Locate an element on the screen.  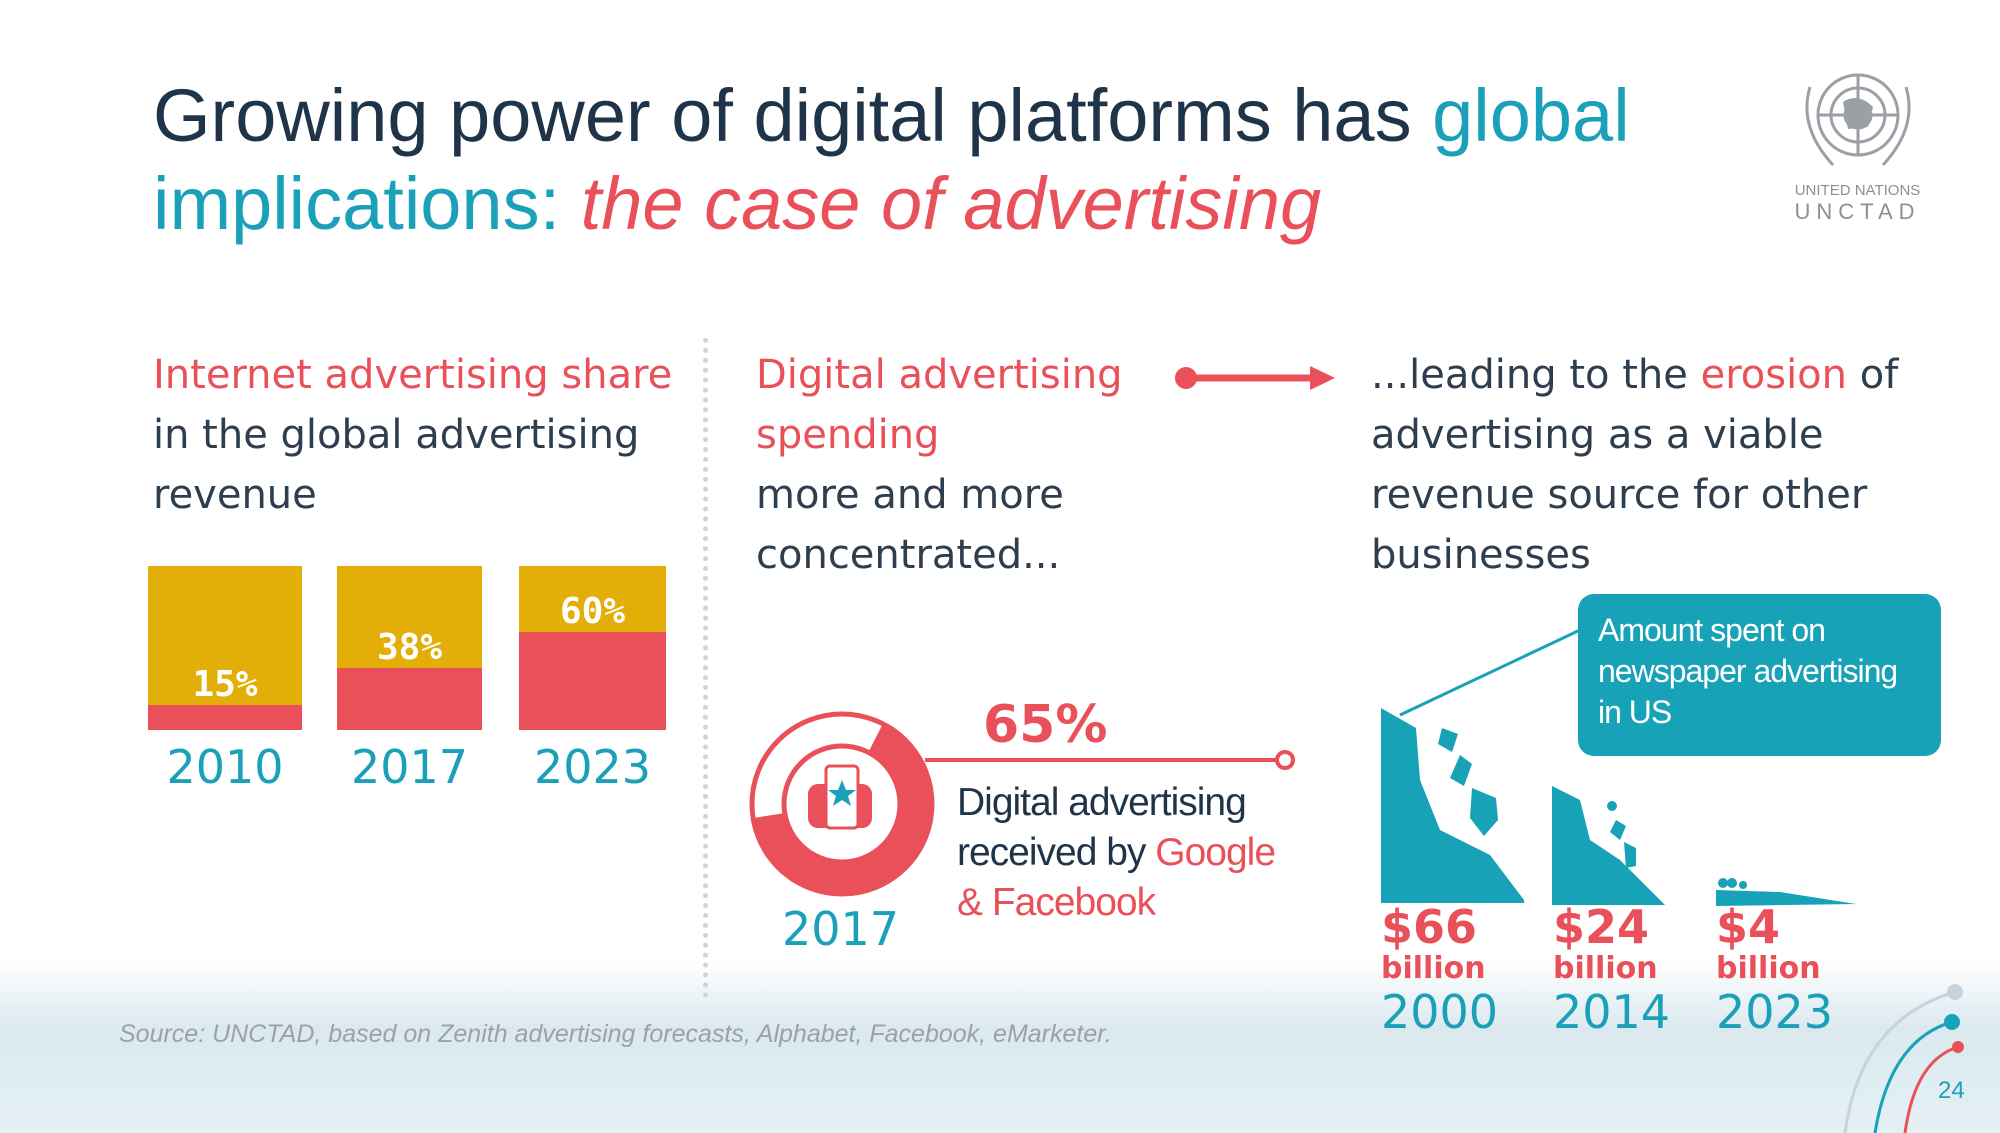
spend-year: 2000 is located at coordinates (1440, 1012).